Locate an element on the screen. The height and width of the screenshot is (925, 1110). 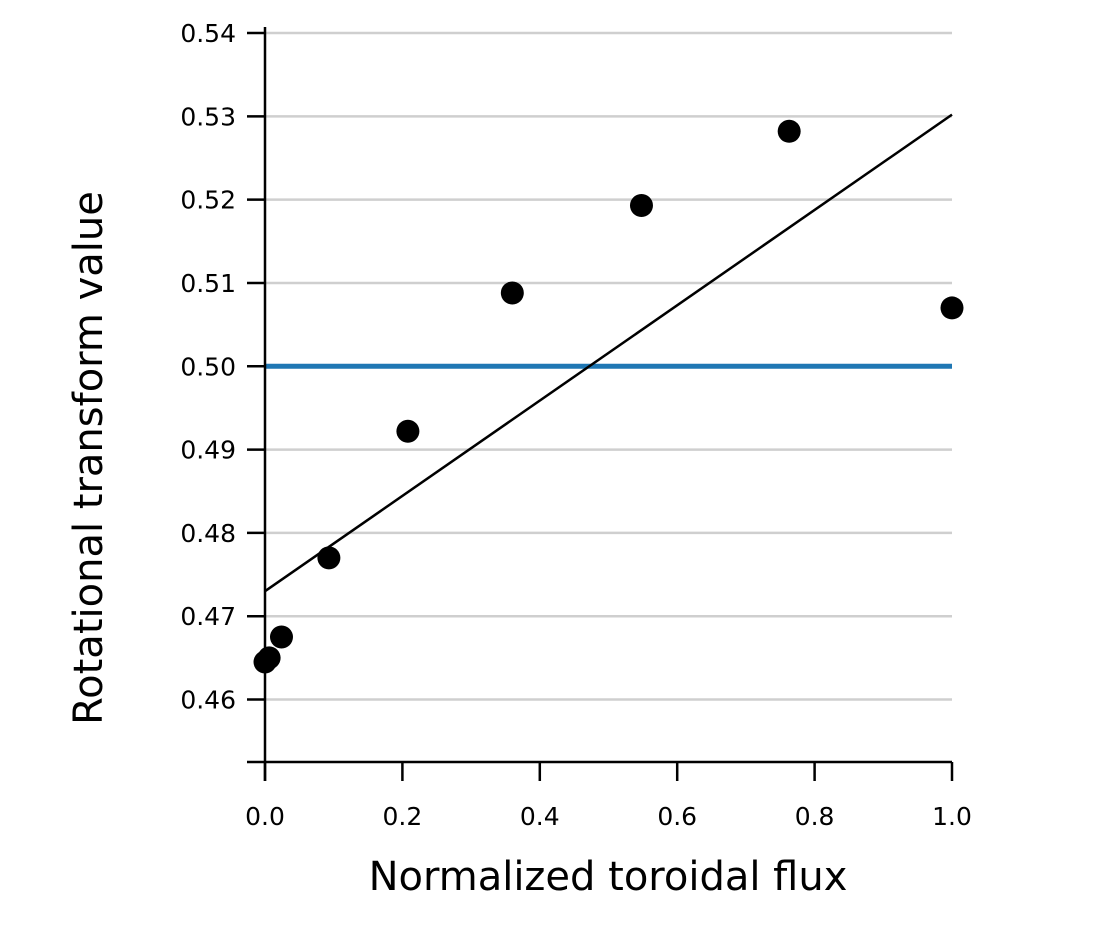
y-tick-label: 0.52 is located at coordinates (208, 200).